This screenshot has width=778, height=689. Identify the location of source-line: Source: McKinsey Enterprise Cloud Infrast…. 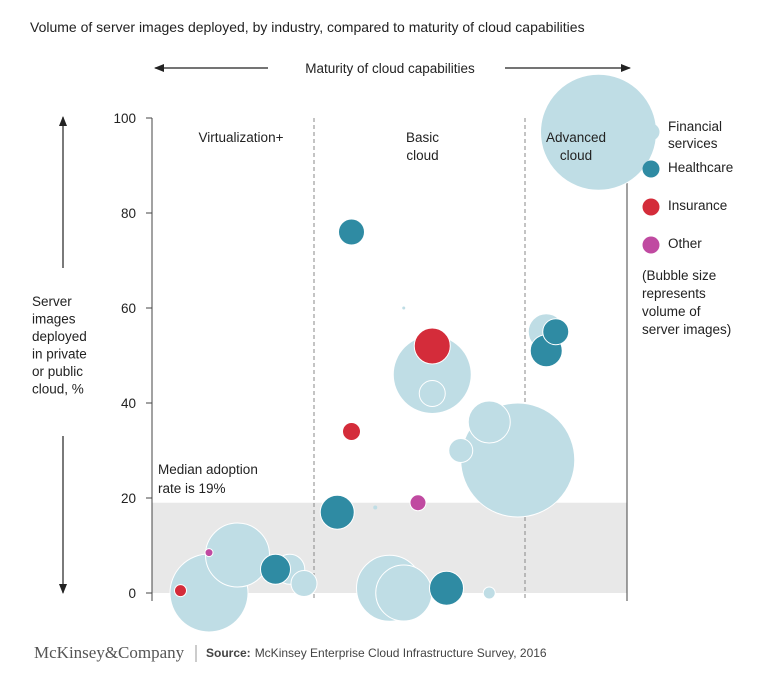
(376, 653).